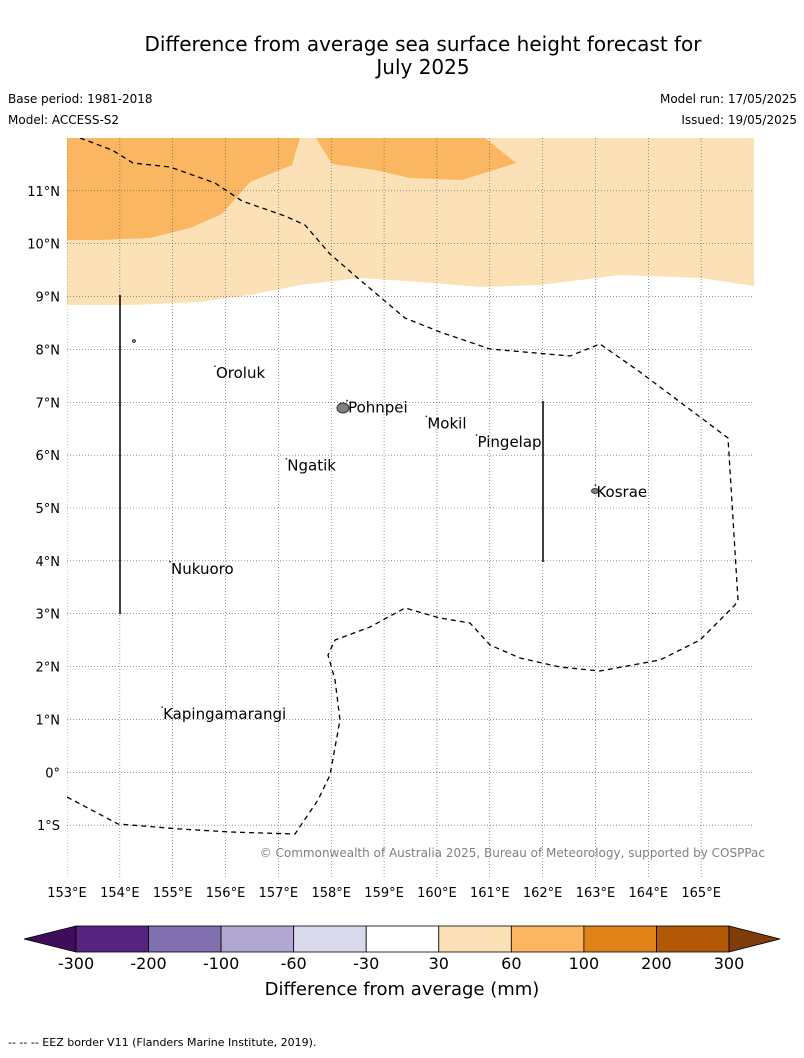  I want to click on longitude-label: 157°E, so click(279, 893).